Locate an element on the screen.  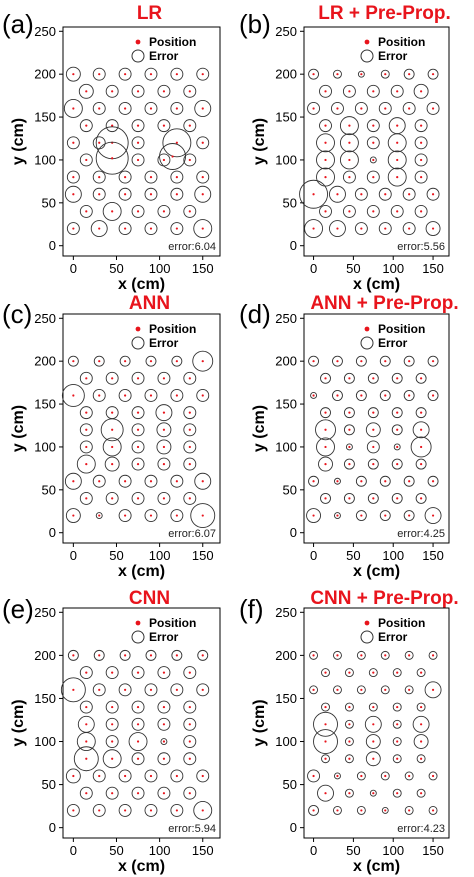
legend-position-marker is located at coordinates (138, 623).